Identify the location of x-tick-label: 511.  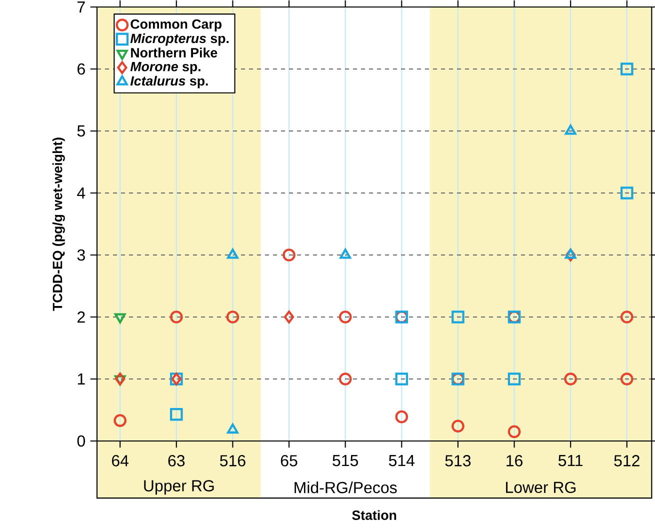
(570, 460).